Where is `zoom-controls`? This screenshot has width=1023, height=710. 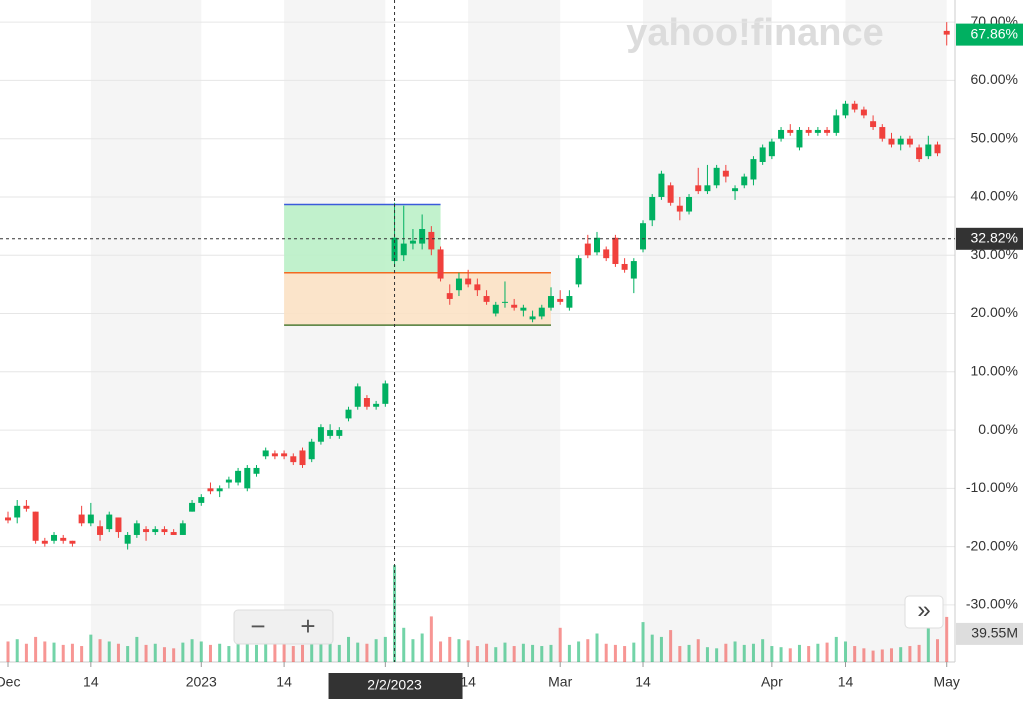
zoom-controls is located at coordinates (283, 627).